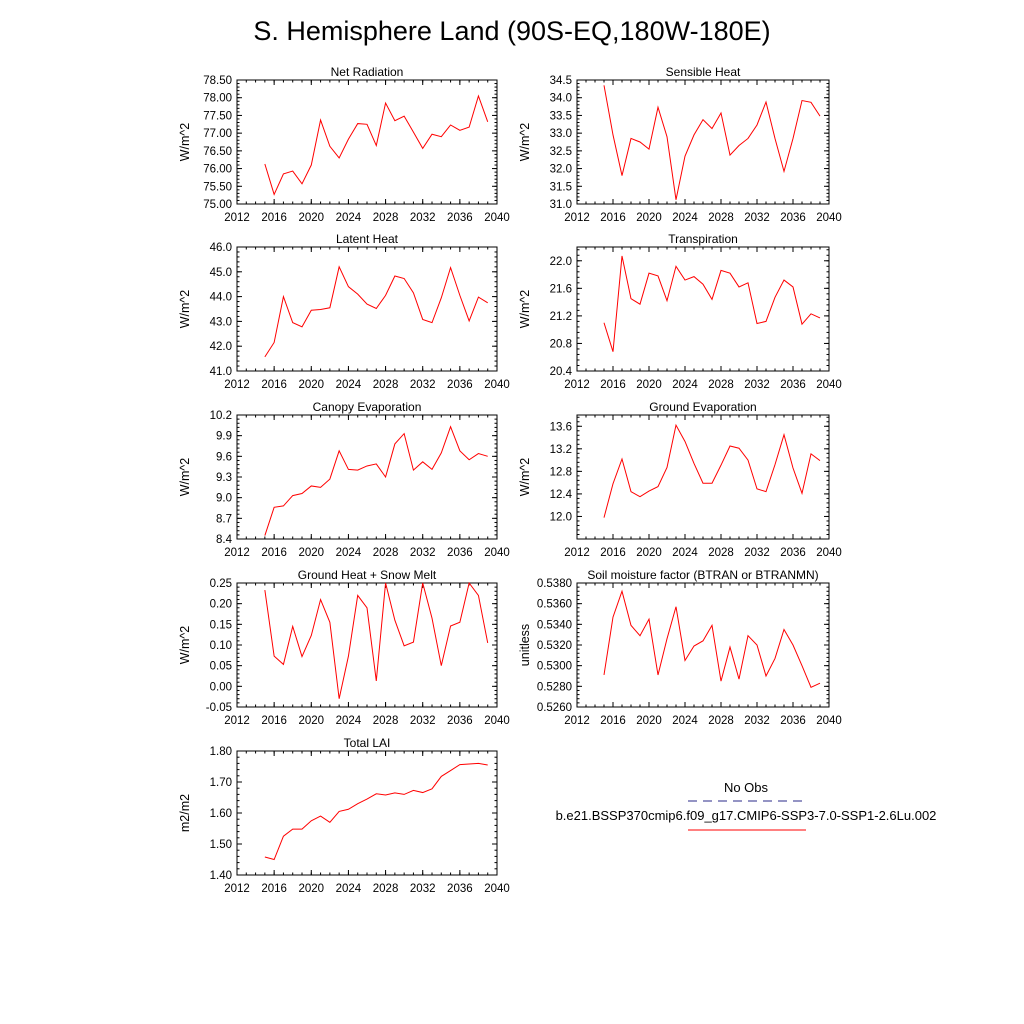  I want to click on y-tick-label: 12.4, so click(561, 495).